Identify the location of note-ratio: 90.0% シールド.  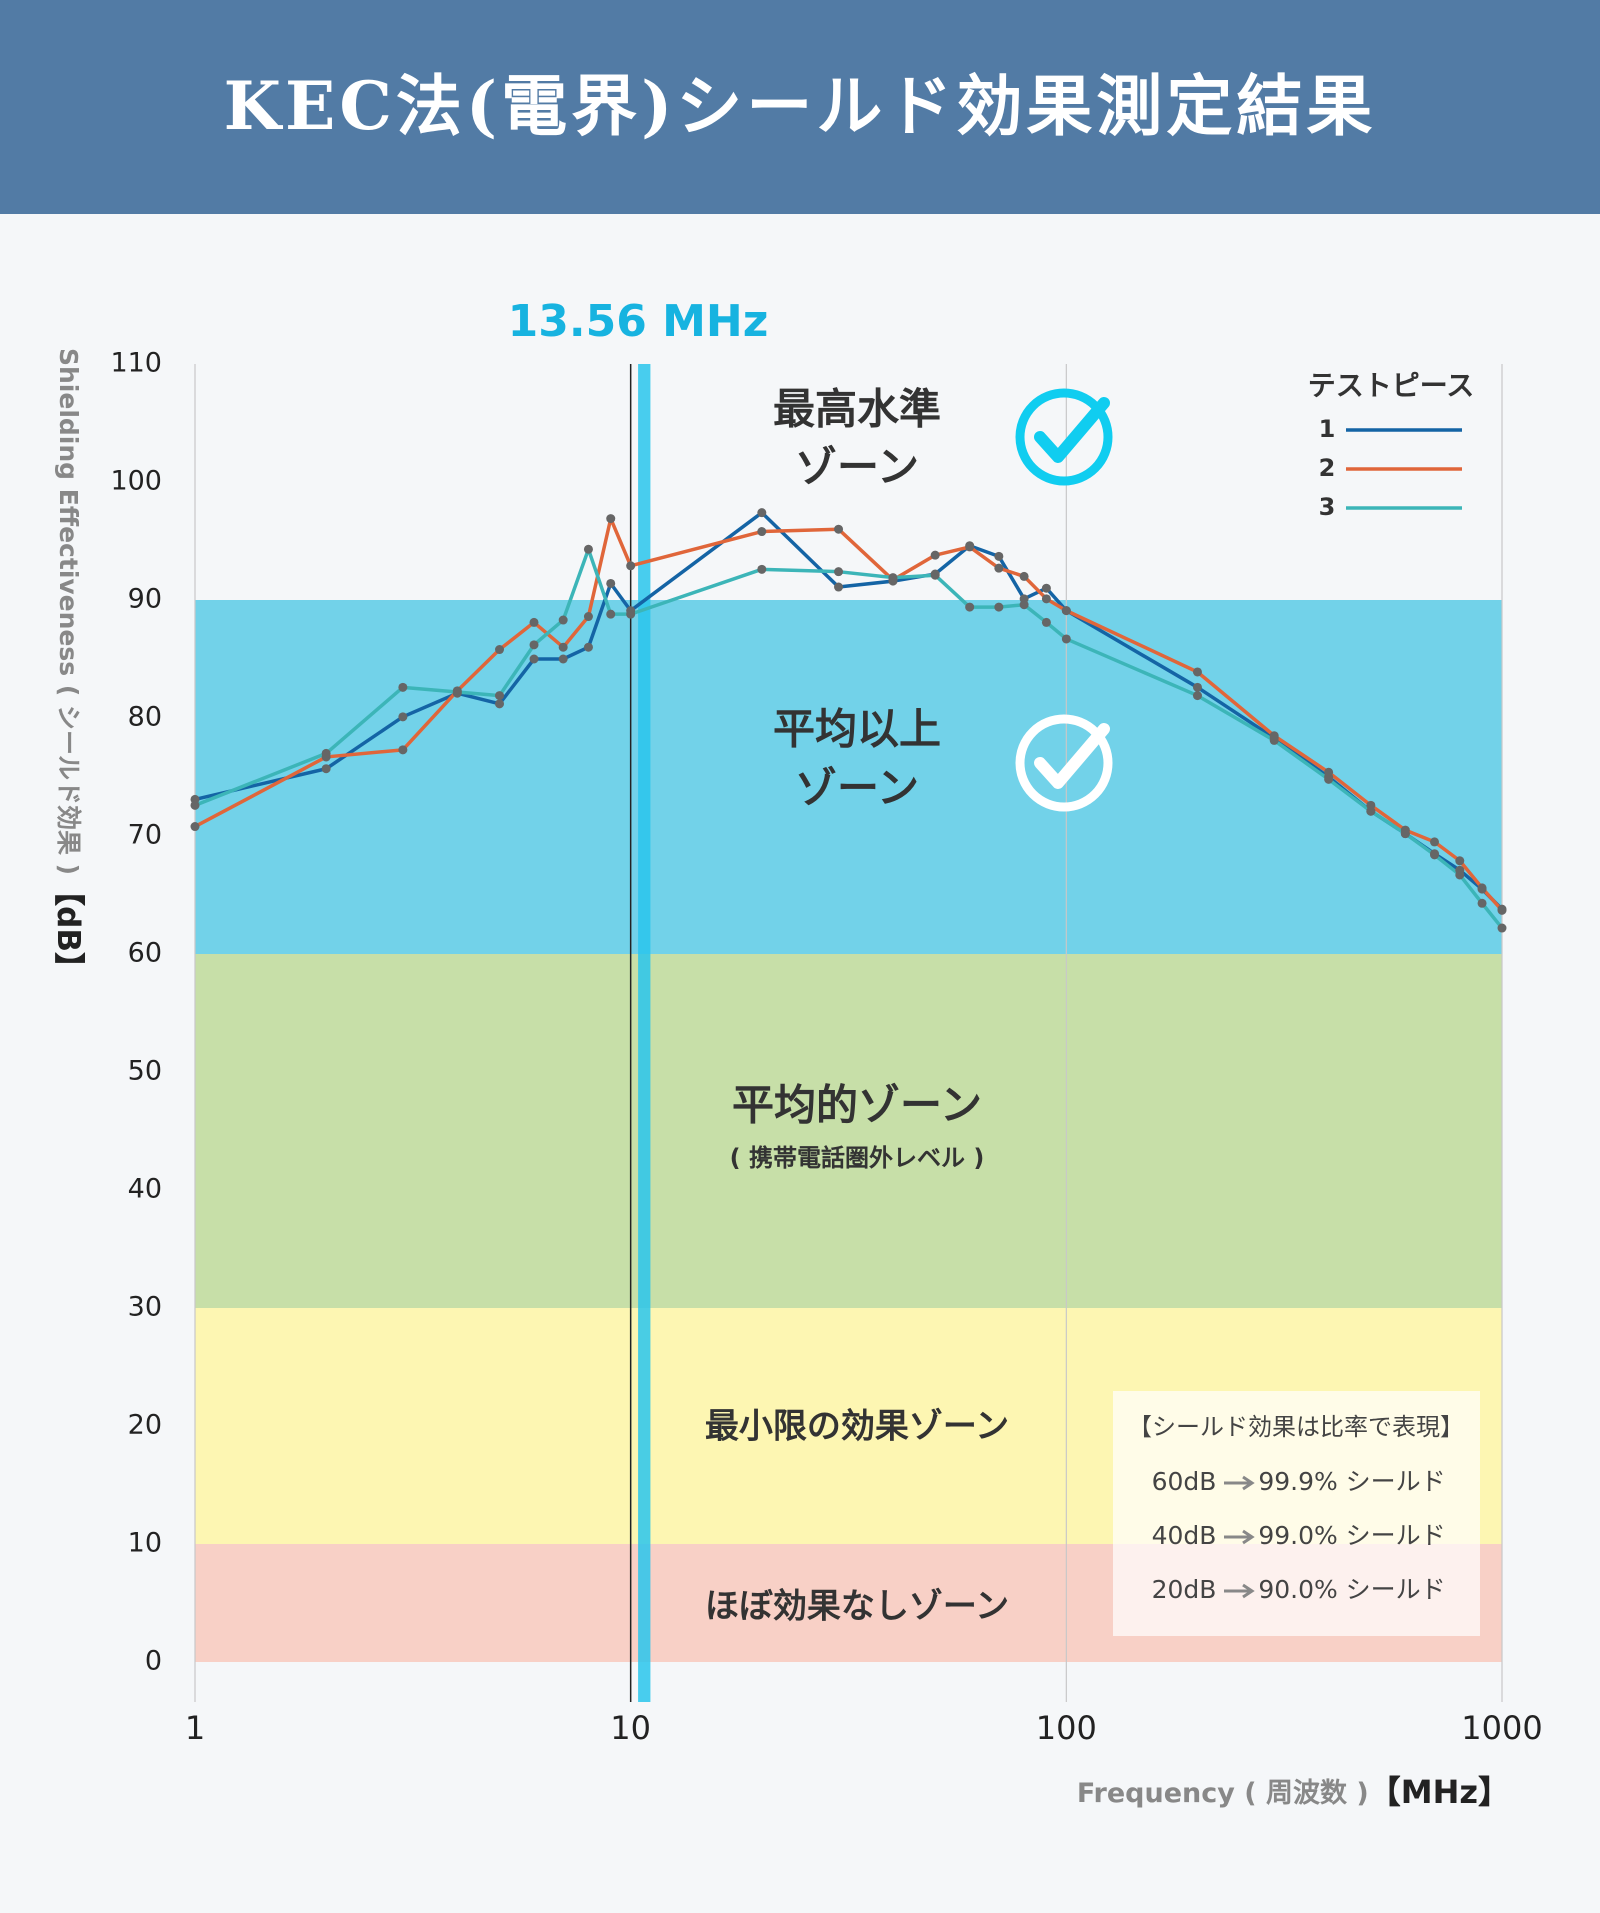
(1351, 1589).